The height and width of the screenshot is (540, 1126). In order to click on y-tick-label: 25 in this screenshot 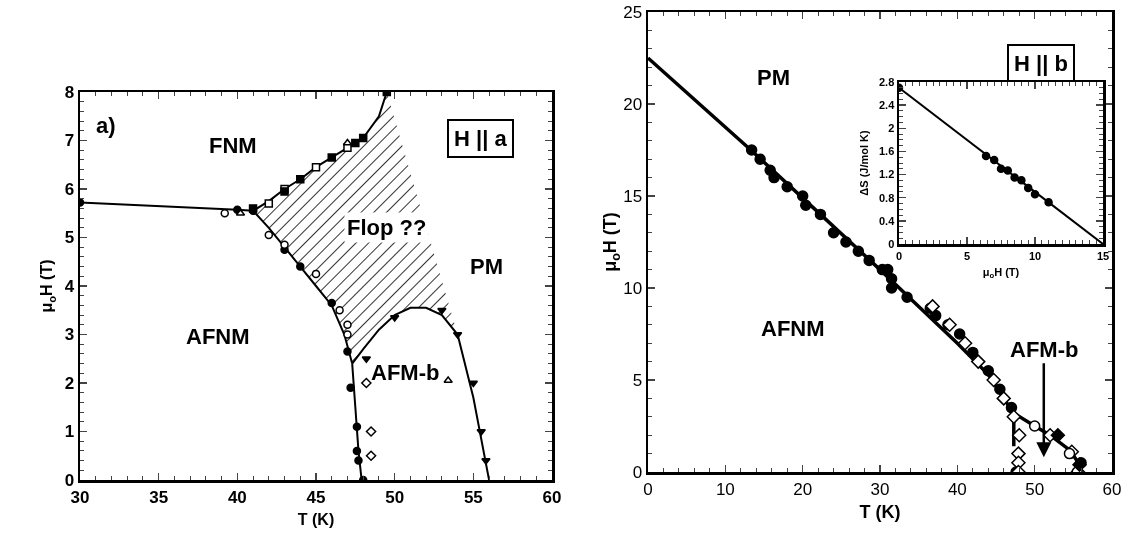, I will do `click(633, 12)`.